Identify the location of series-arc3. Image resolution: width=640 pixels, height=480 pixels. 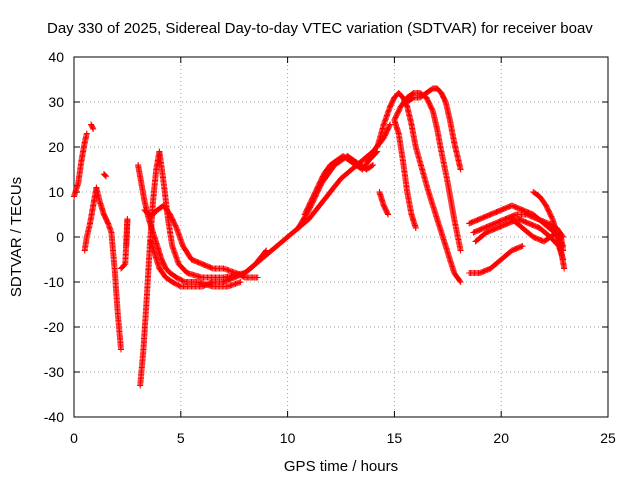
(92, 126).